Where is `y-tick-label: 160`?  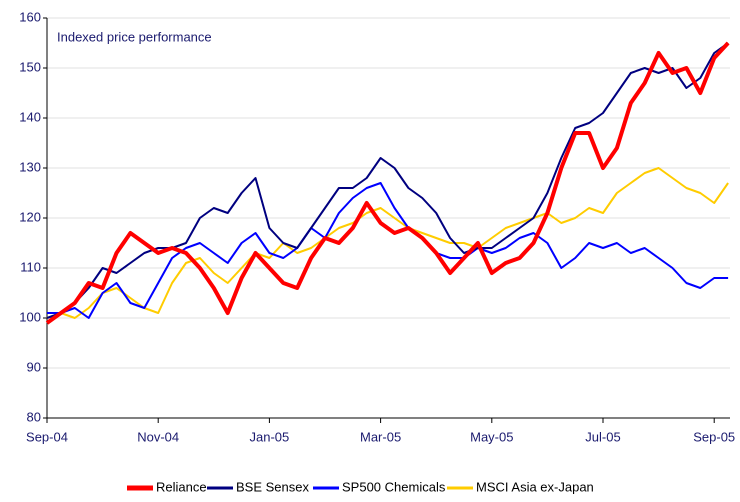 y-tick-label: 160 is located at coordinates (30, 16).